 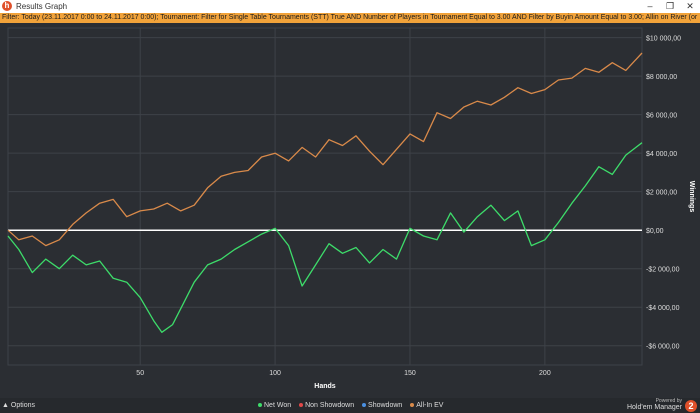 I want to click on y-tick-label: -$2 000,00, so click(x=663, y=270).